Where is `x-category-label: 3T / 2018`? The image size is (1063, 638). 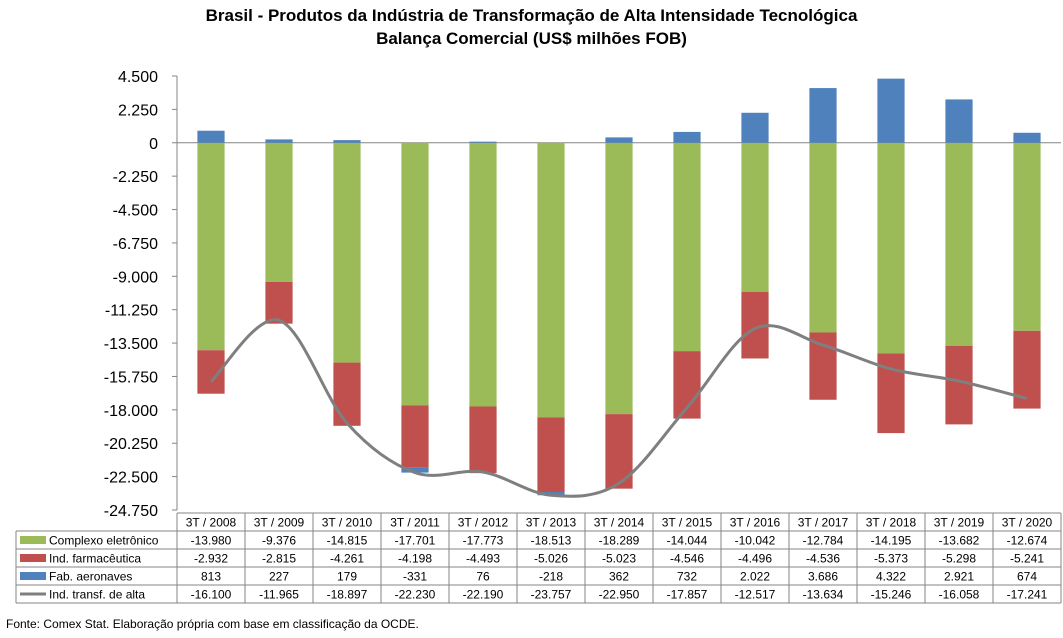
x-category-label: 3T / 2018 is located at coordinates (891, 523).